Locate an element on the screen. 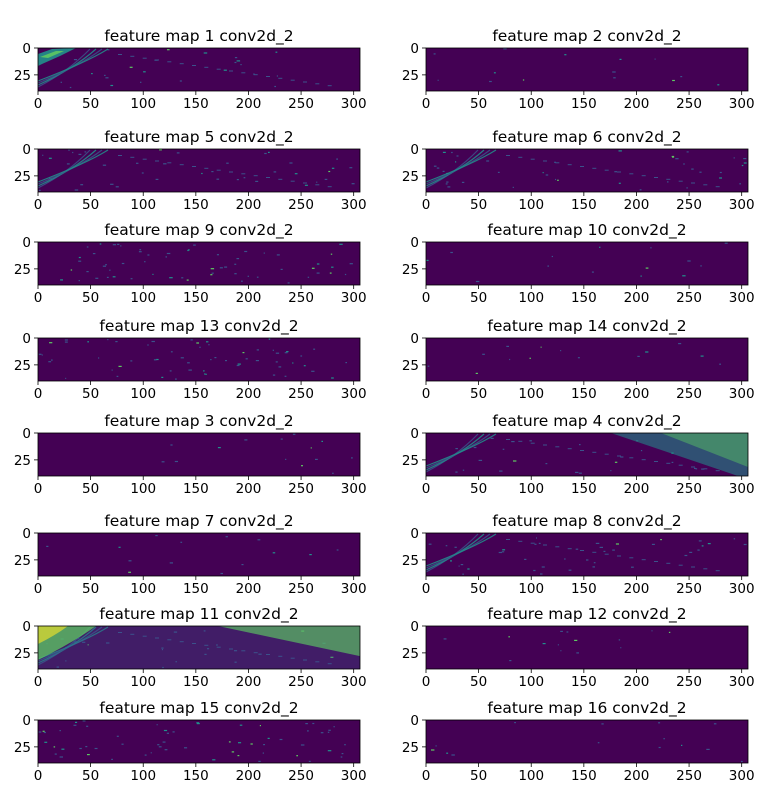  x-tick-label: 300 is located at coordinates (742, 776).